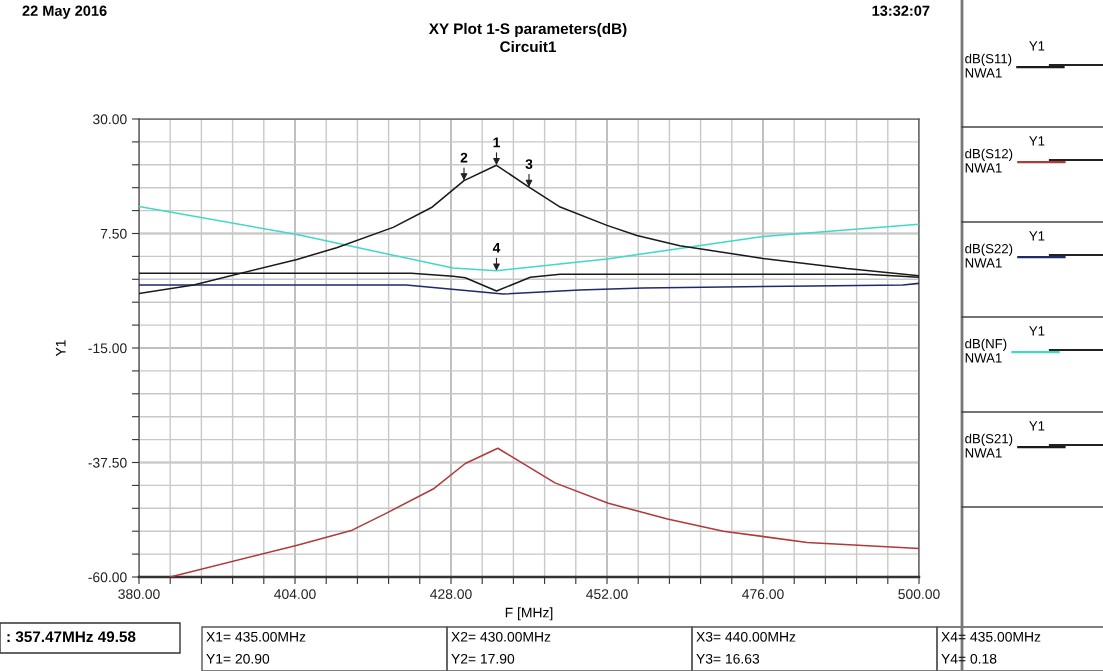  What do you see at coordinates (238, 658) in the screenshot?
I see `text: Y1= 20.90` at bounding box center [238, 658].